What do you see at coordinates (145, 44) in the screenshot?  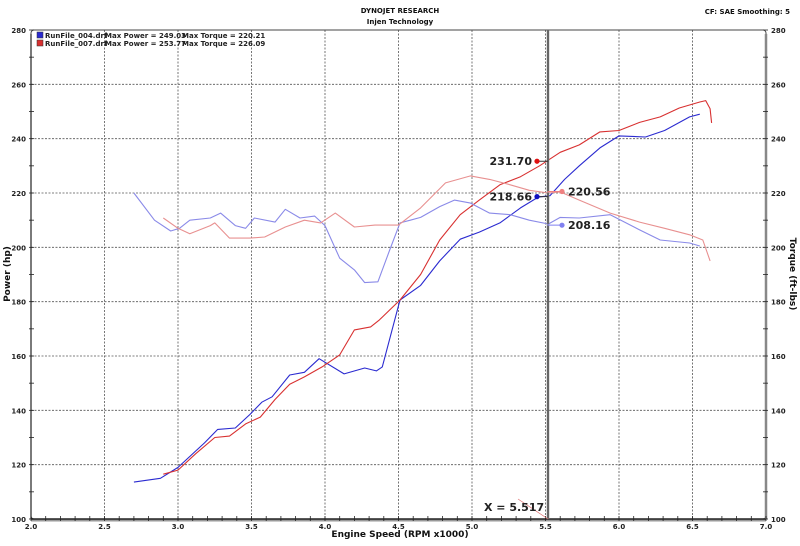 I see `legend-max-power-007: Max Power = 253.77` at bounding box center [145, 44].